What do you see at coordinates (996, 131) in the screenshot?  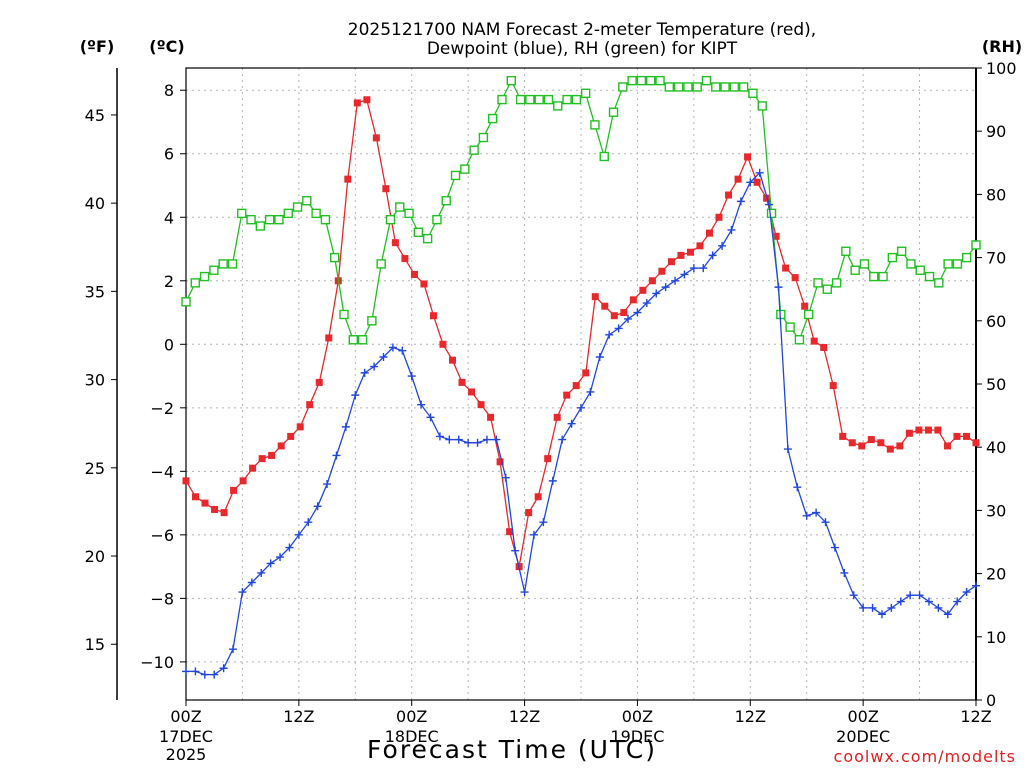 I see `rh-tick-label: 90` at bounding box center [996, 131].